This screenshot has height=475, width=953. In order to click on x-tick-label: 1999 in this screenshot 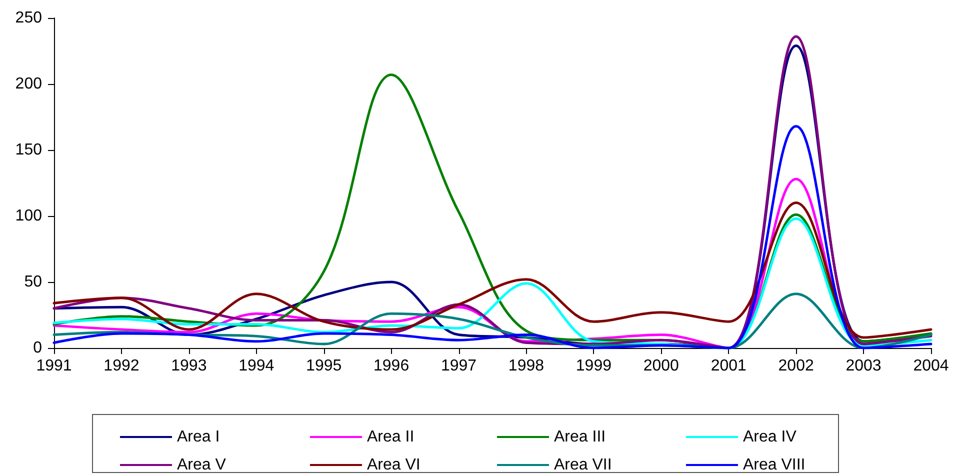, I will do `click(594, 366)`.